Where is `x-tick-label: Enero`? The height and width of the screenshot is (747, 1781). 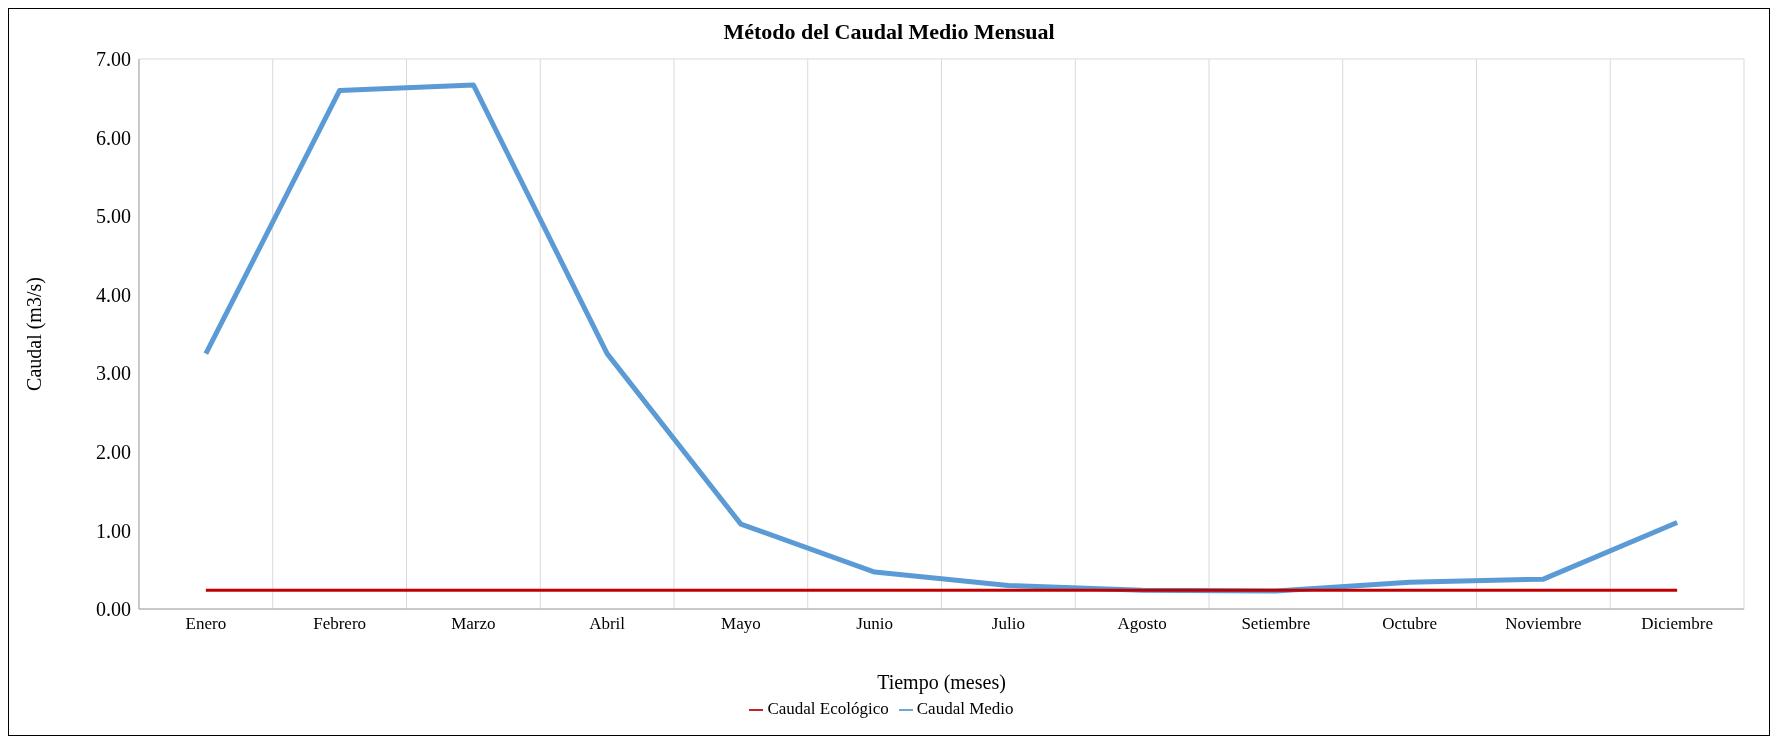
x-tick-label: Enero is located at coordinates (206, 624).